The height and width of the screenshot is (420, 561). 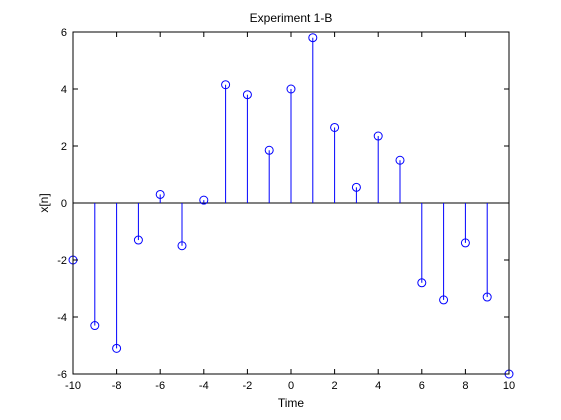 What do you see at coordinates (291, 386) in the screenshot?
I see `x-tick-label: 0` at bounding box center [291, 386].